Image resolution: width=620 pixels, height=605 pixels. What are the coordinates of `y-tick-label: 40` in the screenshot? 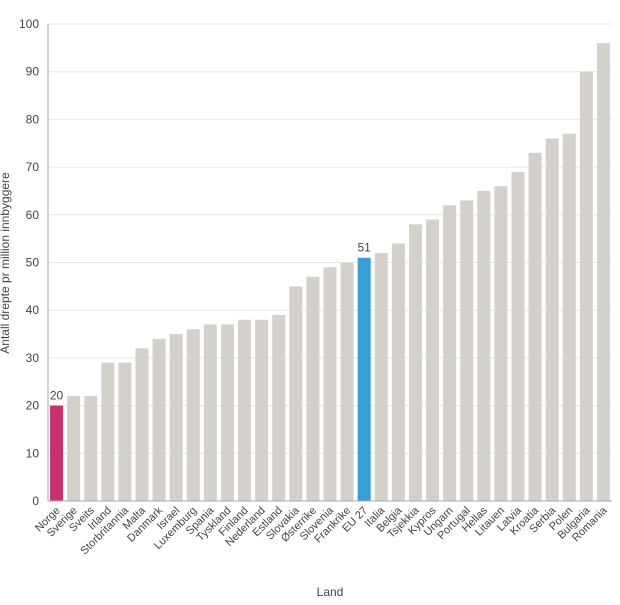 It's located at (33, 310).